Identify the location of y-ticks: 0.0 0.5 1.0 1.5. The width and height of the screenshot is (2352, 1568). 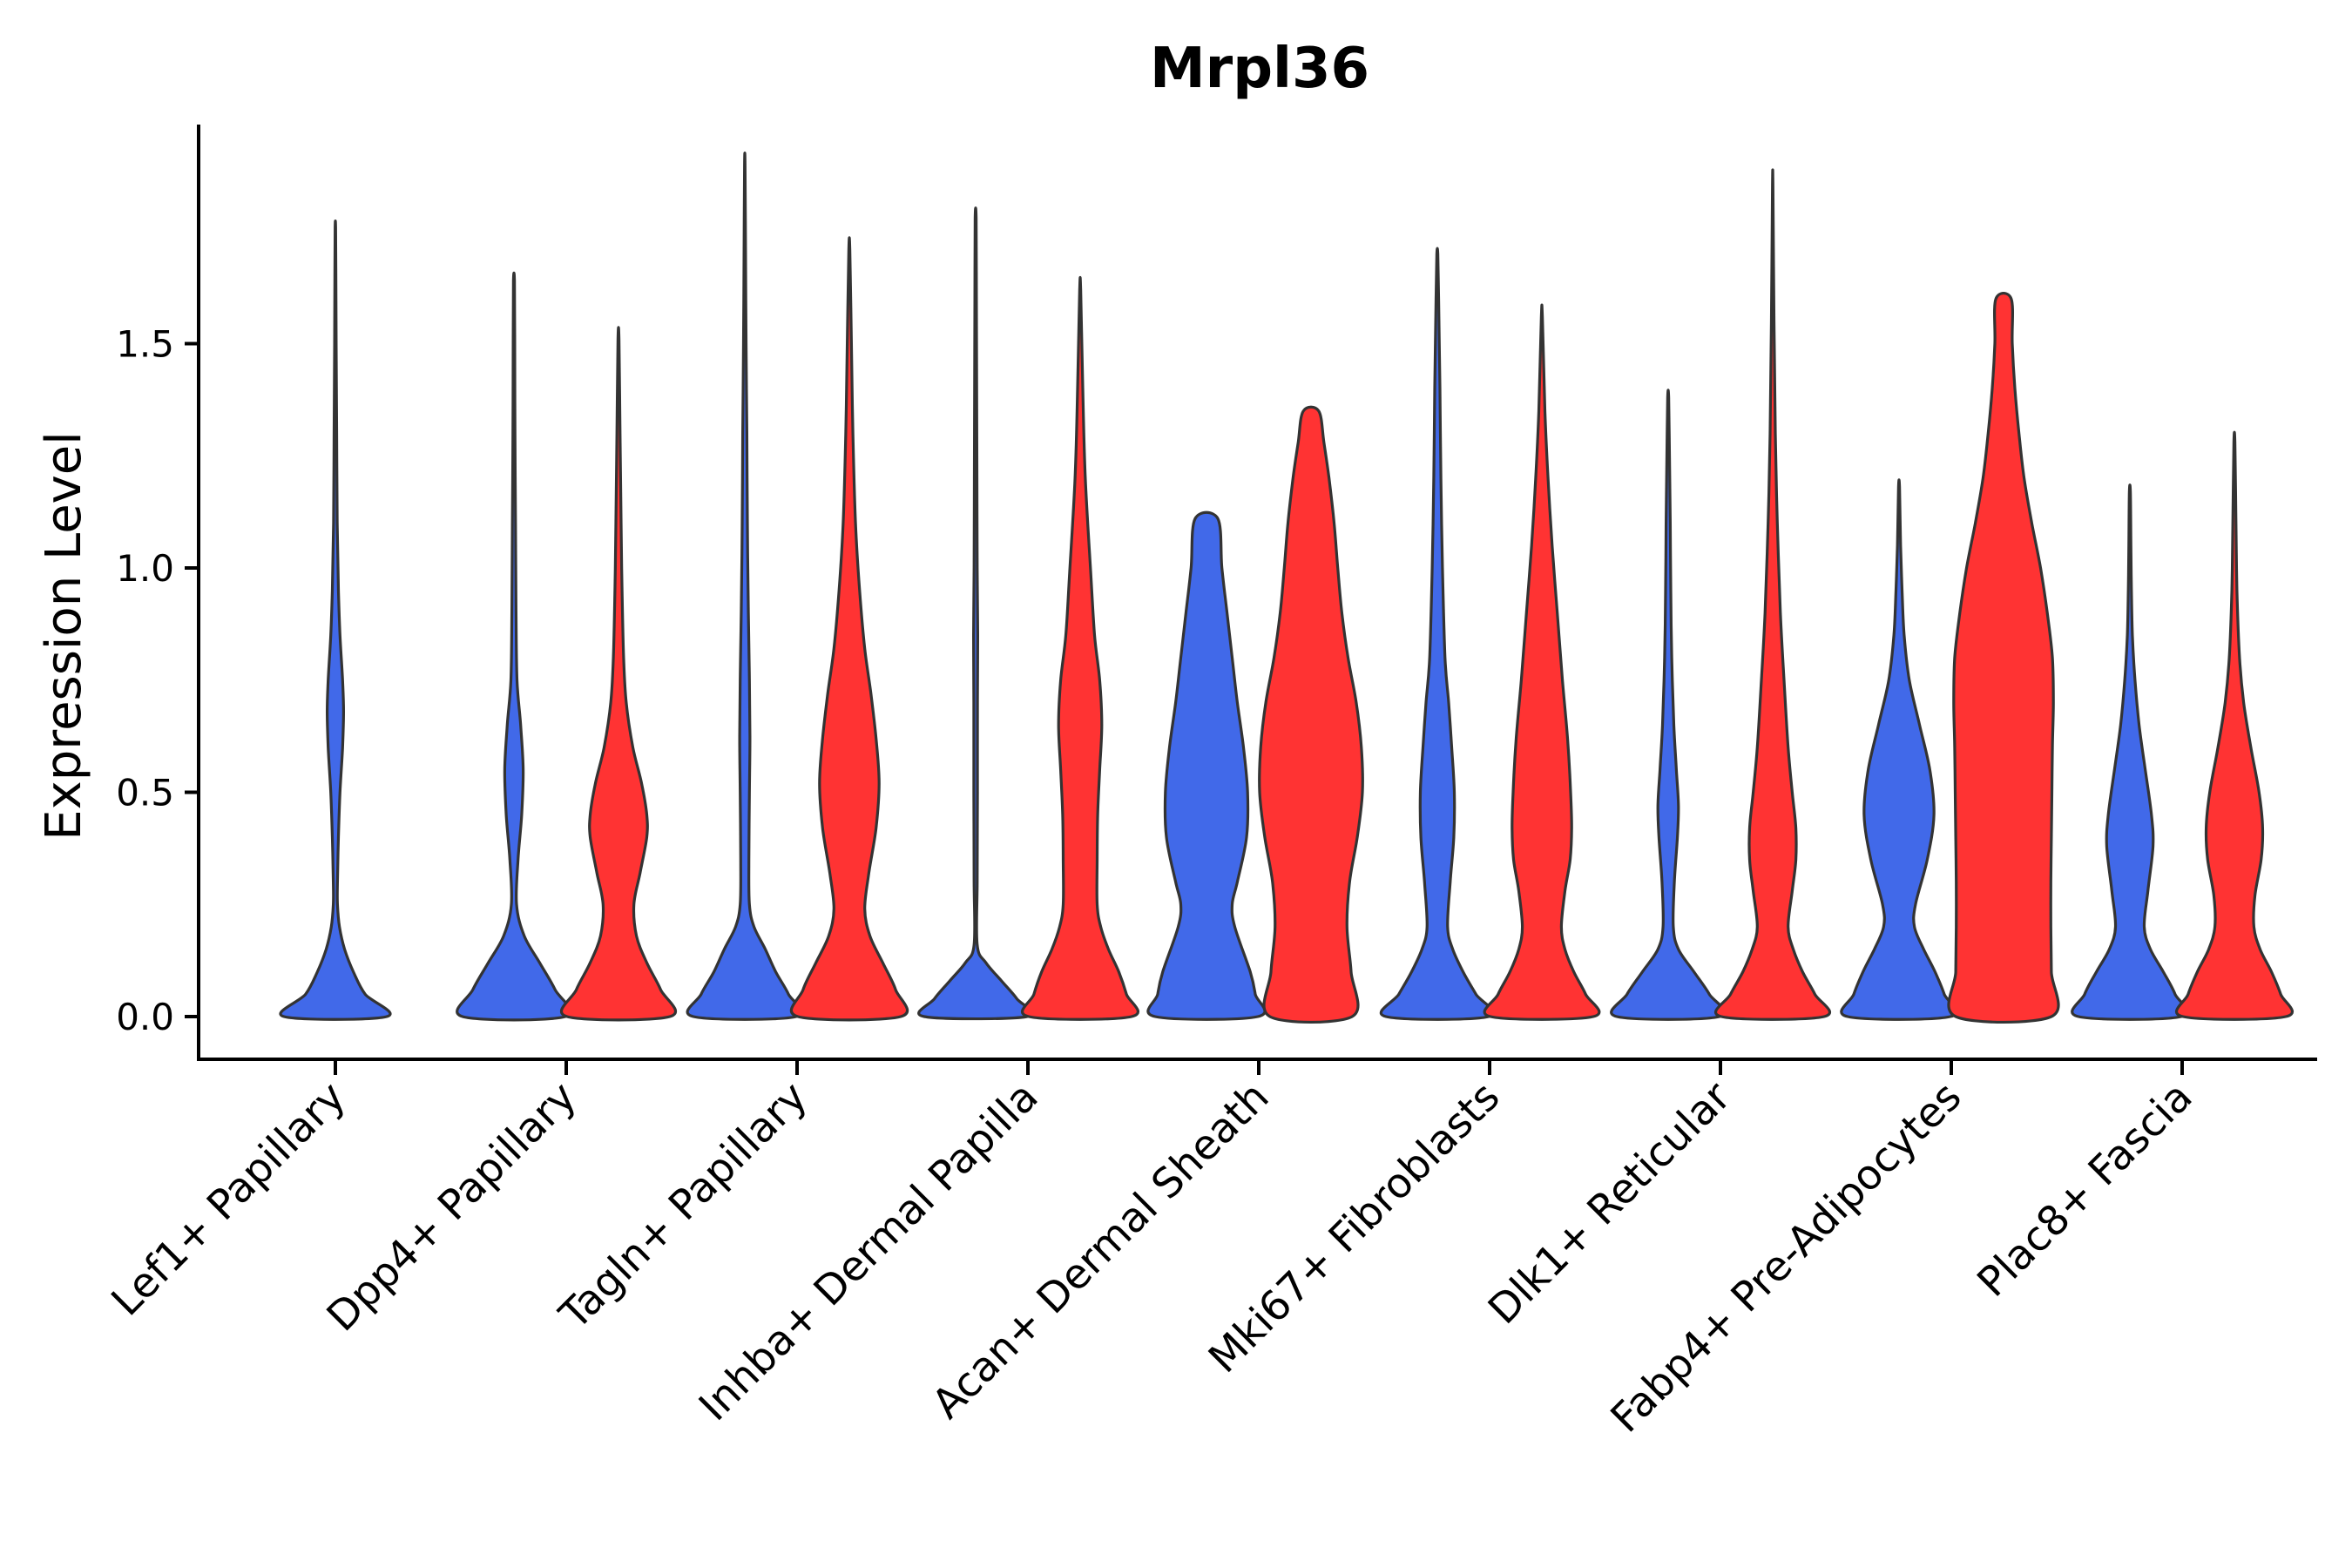
(157, 680).